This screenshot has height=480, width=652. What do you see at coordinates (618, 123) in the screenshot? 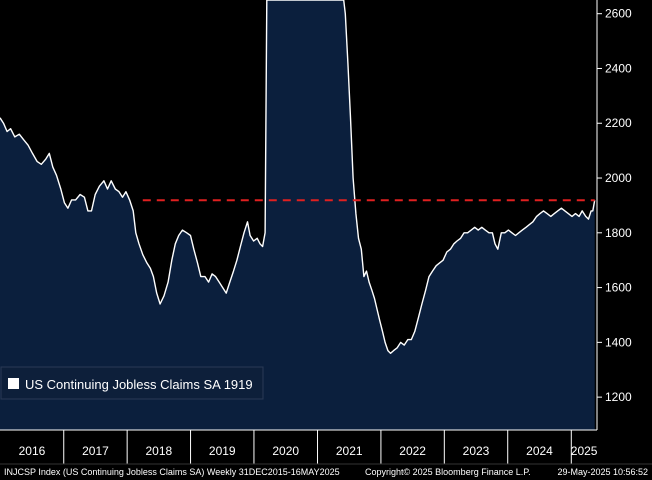
I see `y-tick-label: 2200` at bounding box center [618, 123].